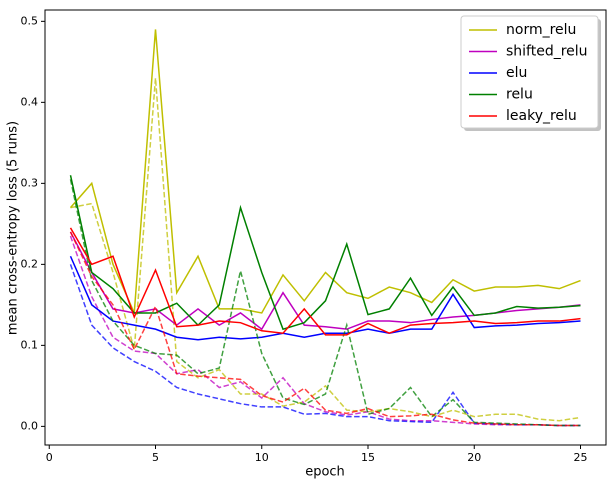 The width and height of the screenshot is (615, 486). I want to click on x-tick-label: 10, so click(262, 457).